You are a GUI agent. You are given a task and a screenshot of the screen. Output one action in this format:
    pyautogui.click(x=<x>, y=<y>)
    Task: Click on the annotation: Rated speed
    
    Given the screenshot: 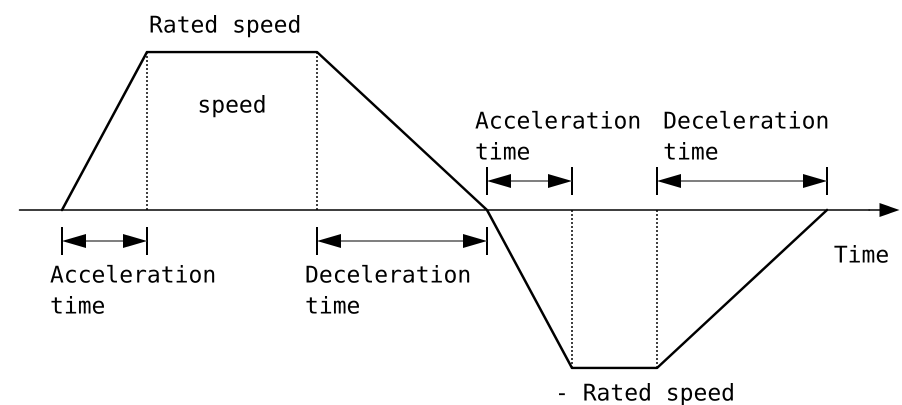 What is the action you would take?
    pyautogui.click(x=225, y=25)
    